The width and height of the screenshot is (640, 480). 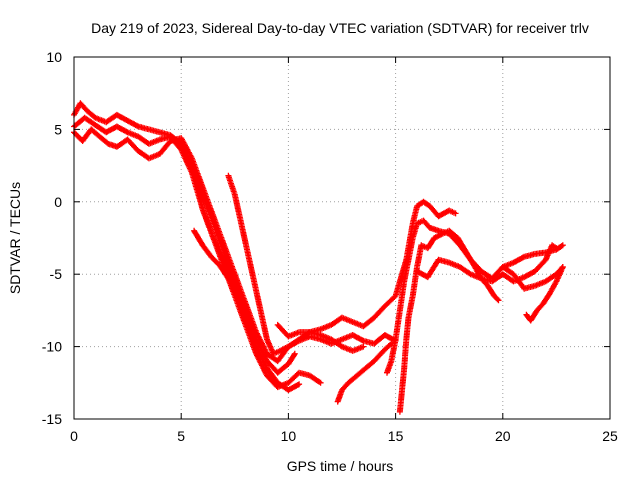 What do you see at coordinates (289, 436) in the screenshot?
I see `x-tick-label: 10` at bounding box center [289, 436].